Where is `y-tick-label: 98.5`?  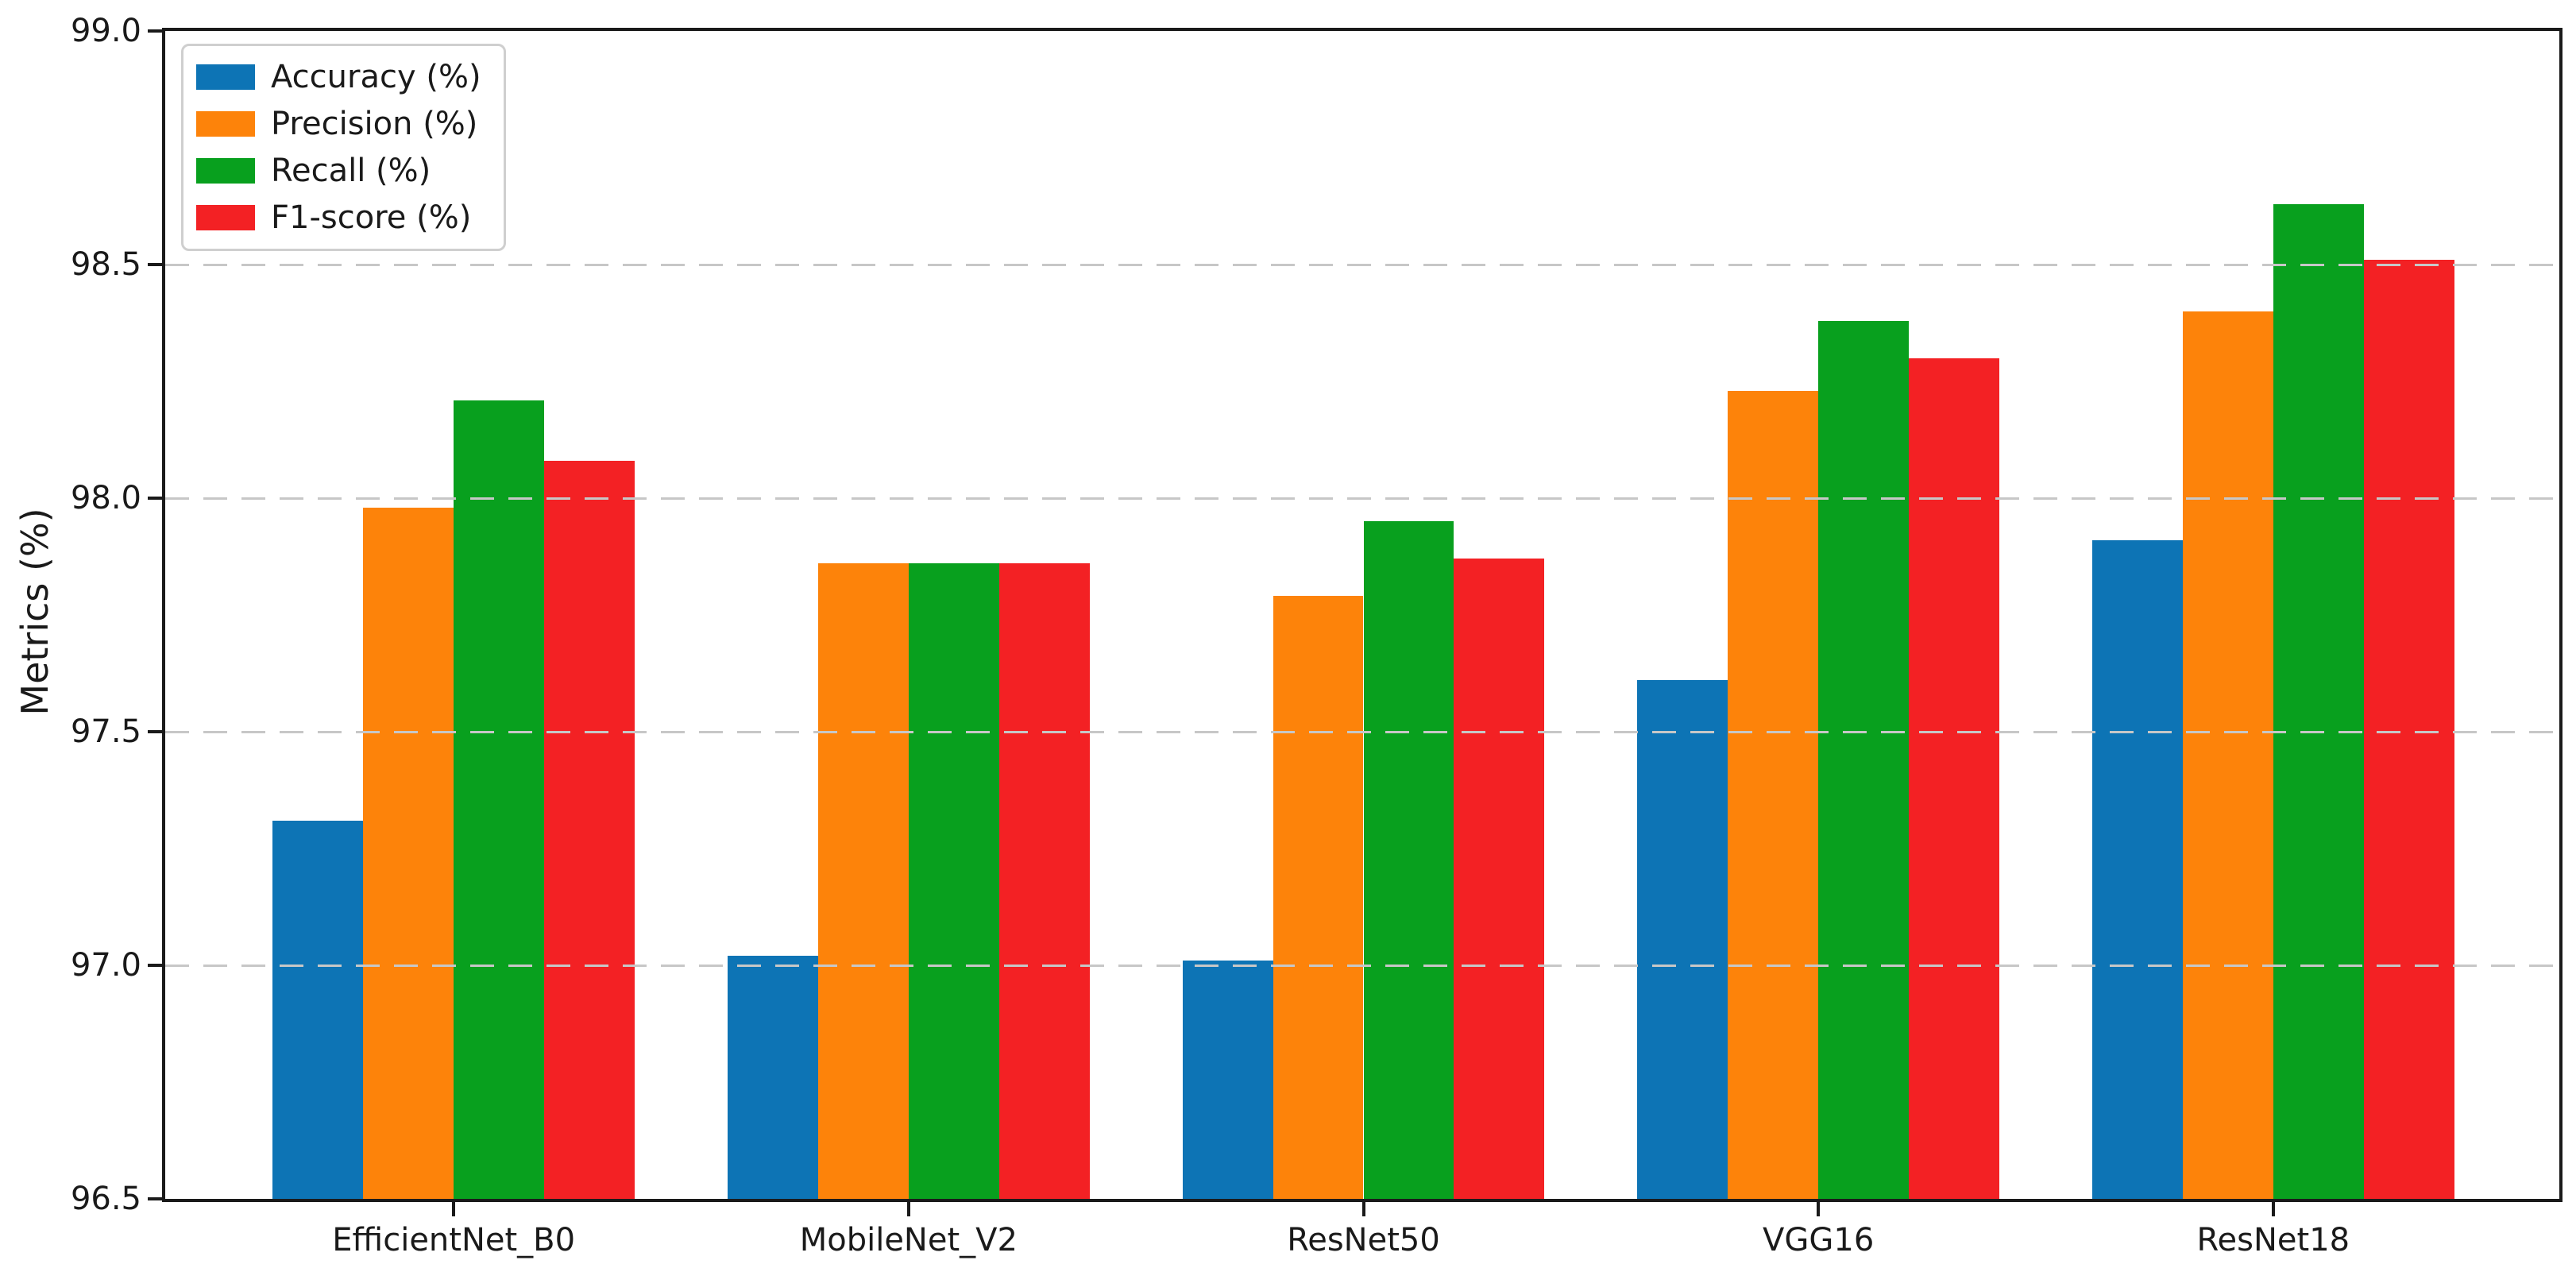
y-tick-label: 98.5 is located at coordinates (105, 264).